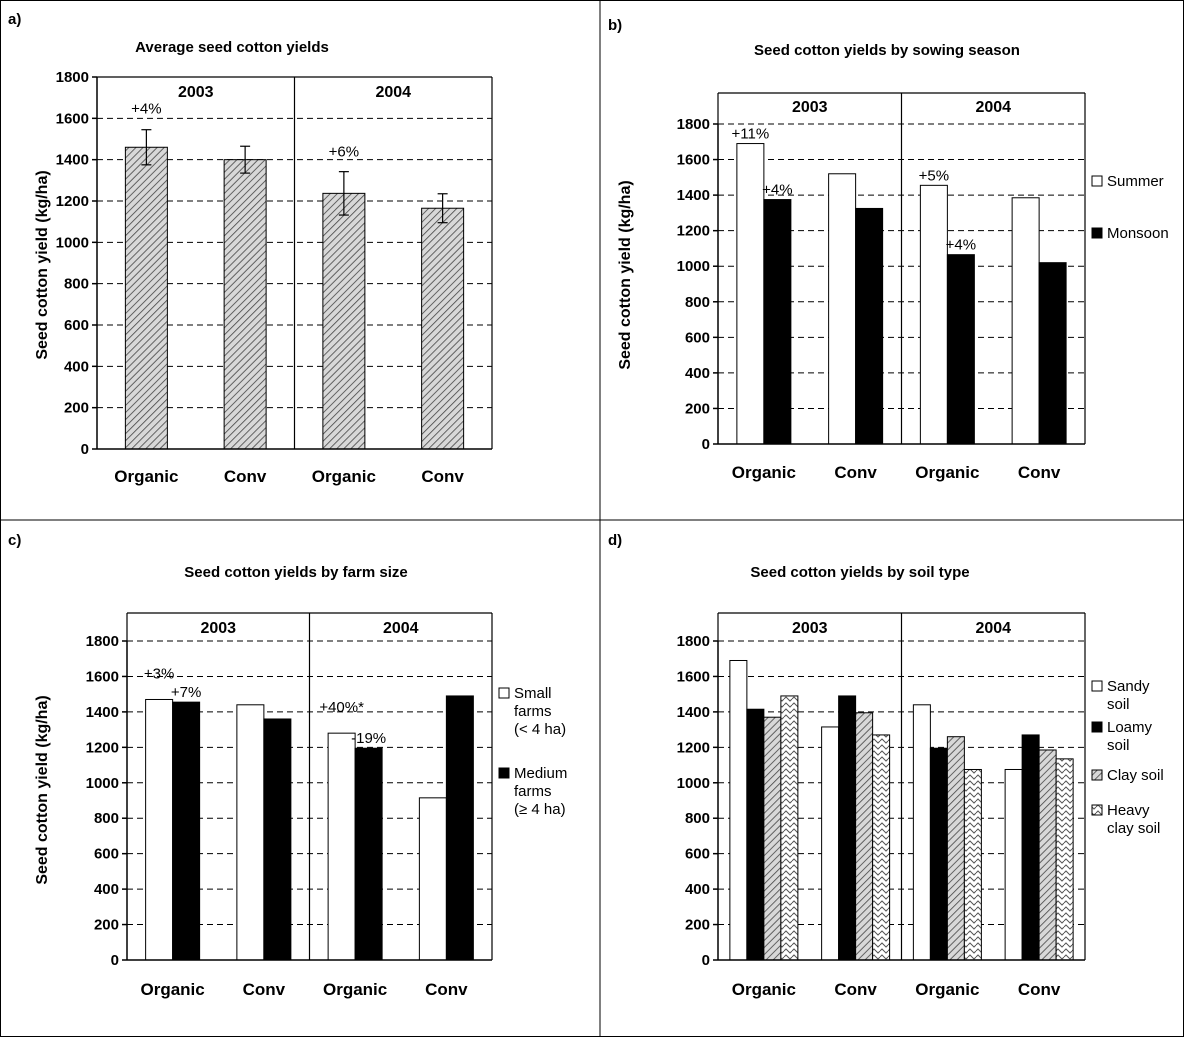  Describe the element at coordinates (540, 773) in the screenshot. I see `legend-label: Medium` at that location.